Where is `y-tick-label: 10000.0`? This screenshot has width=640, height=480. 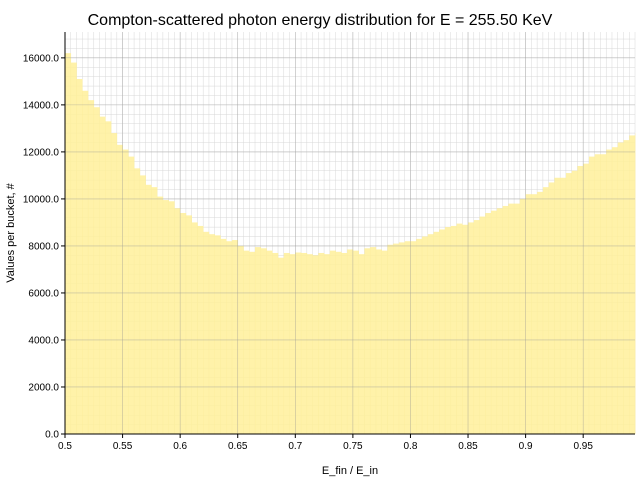 y-tick-label: 10000.0 is located at coordinates (41, 199).